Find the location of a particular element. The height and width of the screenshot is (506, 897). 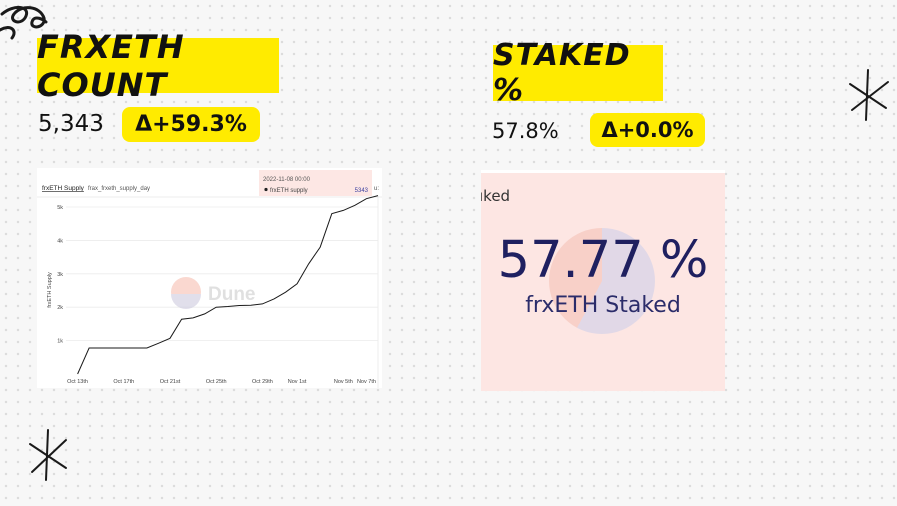

tooltip-date: 2022-11-08 00:00 is located at coordinates (287, 180).